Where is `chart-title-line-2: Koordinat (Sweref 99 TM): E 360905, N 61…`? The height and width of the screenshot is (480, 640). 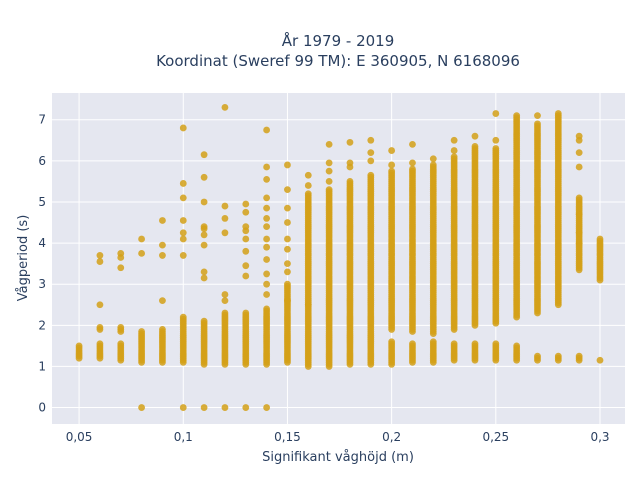
chart-title-line-2: Koordinat (Sweref 99 TM): E 360905, N 61… is located at coordinates (338, 61).